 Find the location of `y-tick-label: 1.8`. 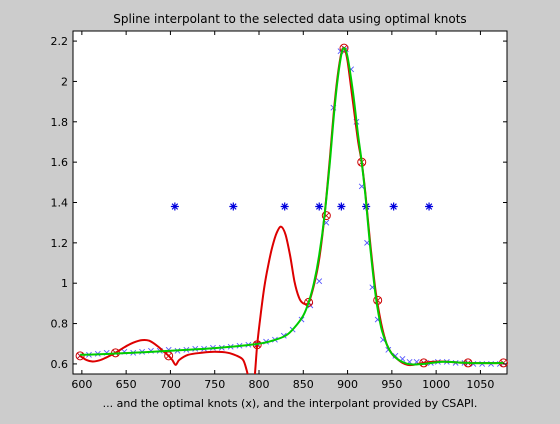

y-tick-label: 1.8 is located at coordinates (60, 122).